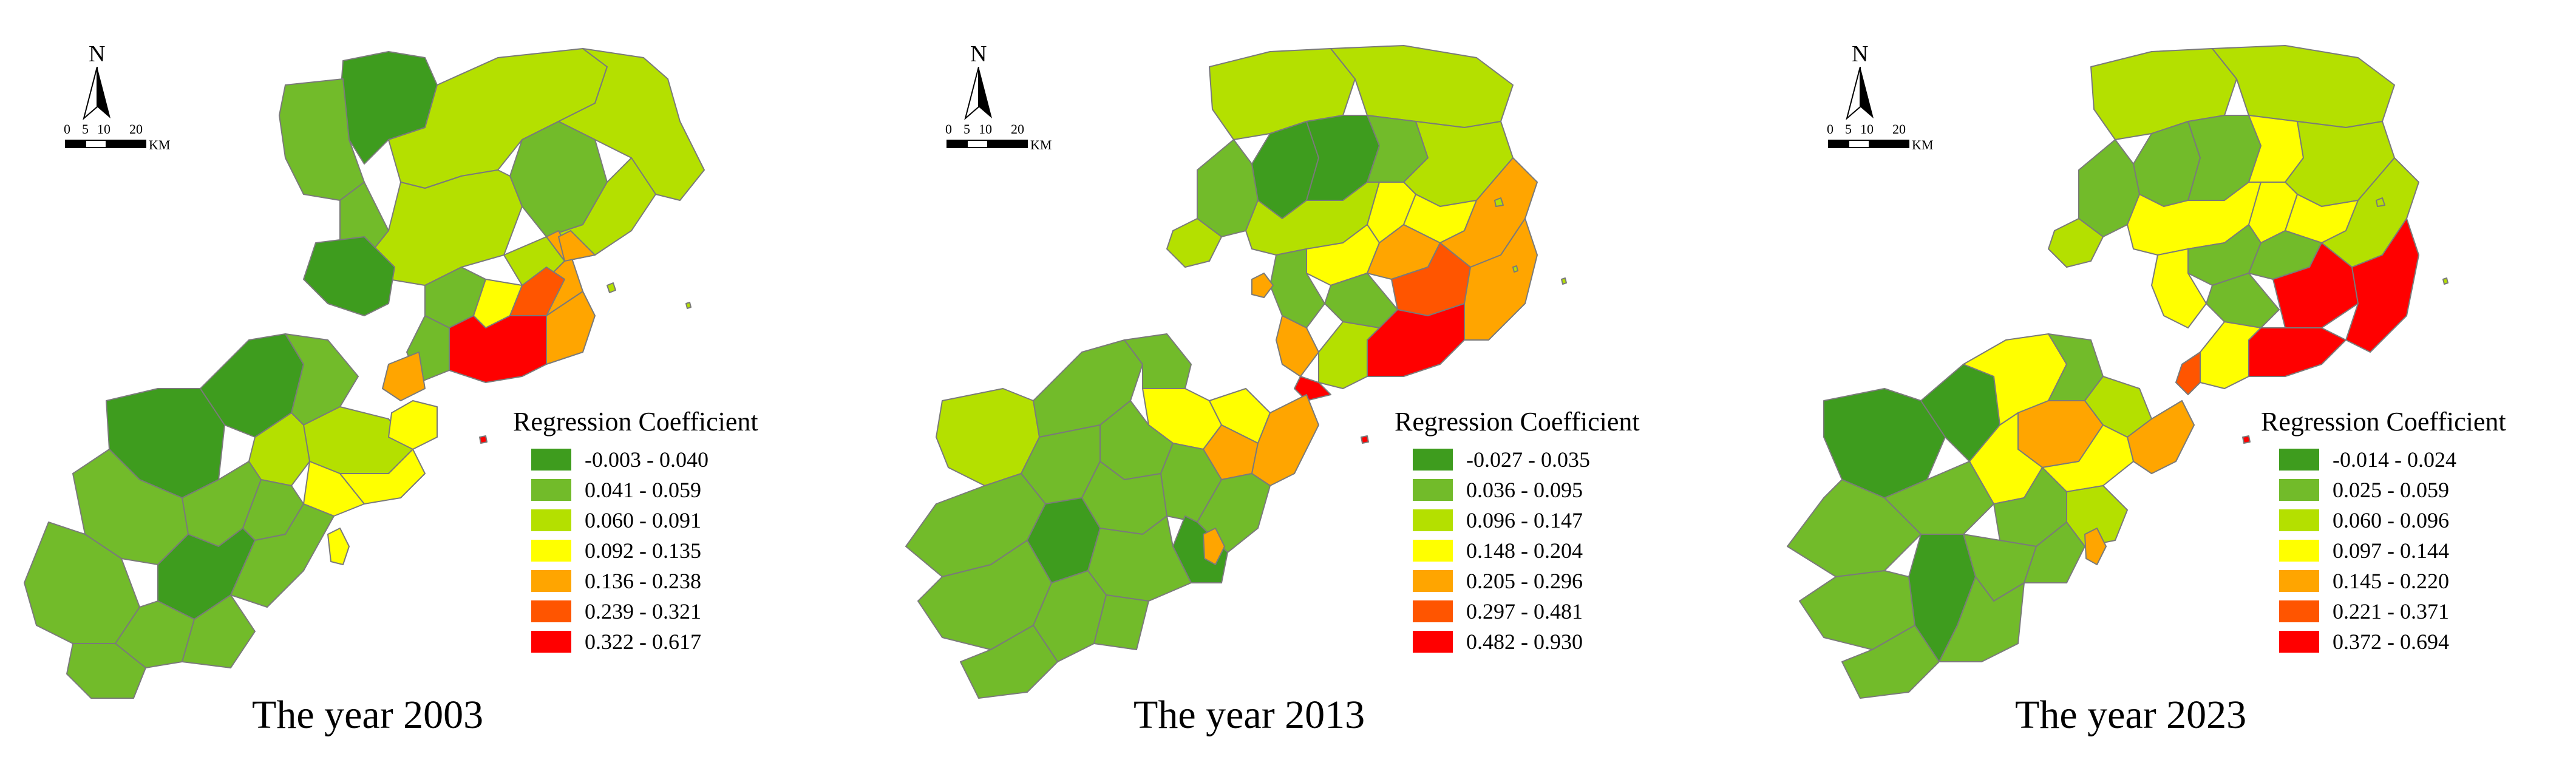  I want to click on legend-label: 0.322 - 0.617, so click(643, 642).